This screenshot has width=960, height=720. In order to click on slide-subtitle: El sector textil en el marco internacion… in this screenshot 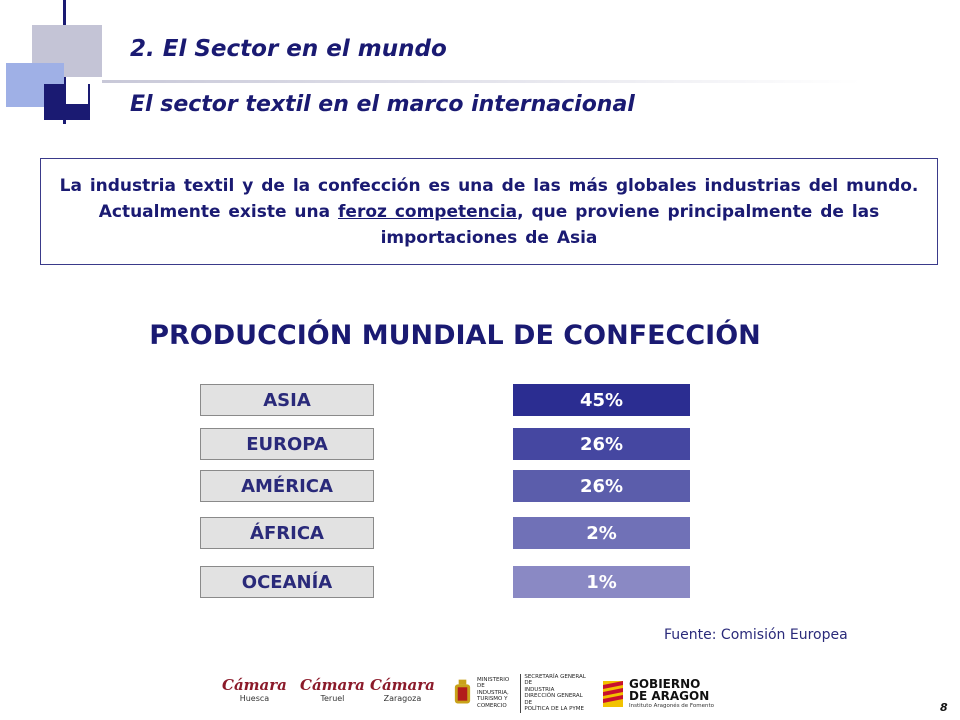, I will do `click(382, 104)`.